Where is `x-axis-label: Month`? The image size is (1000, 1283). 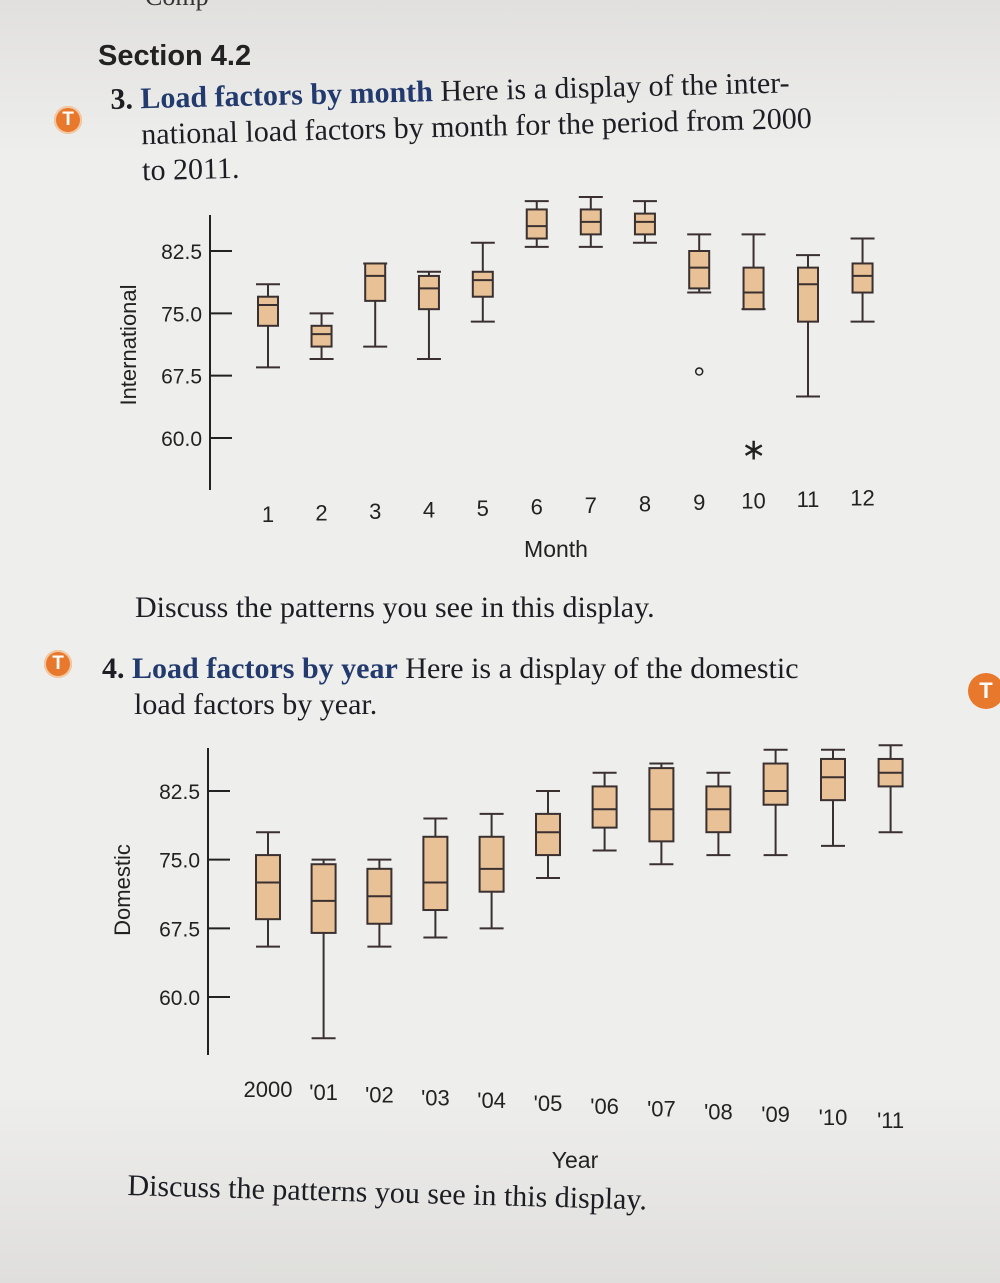
x-axis-label: Month is located at coordinates (556, 549).